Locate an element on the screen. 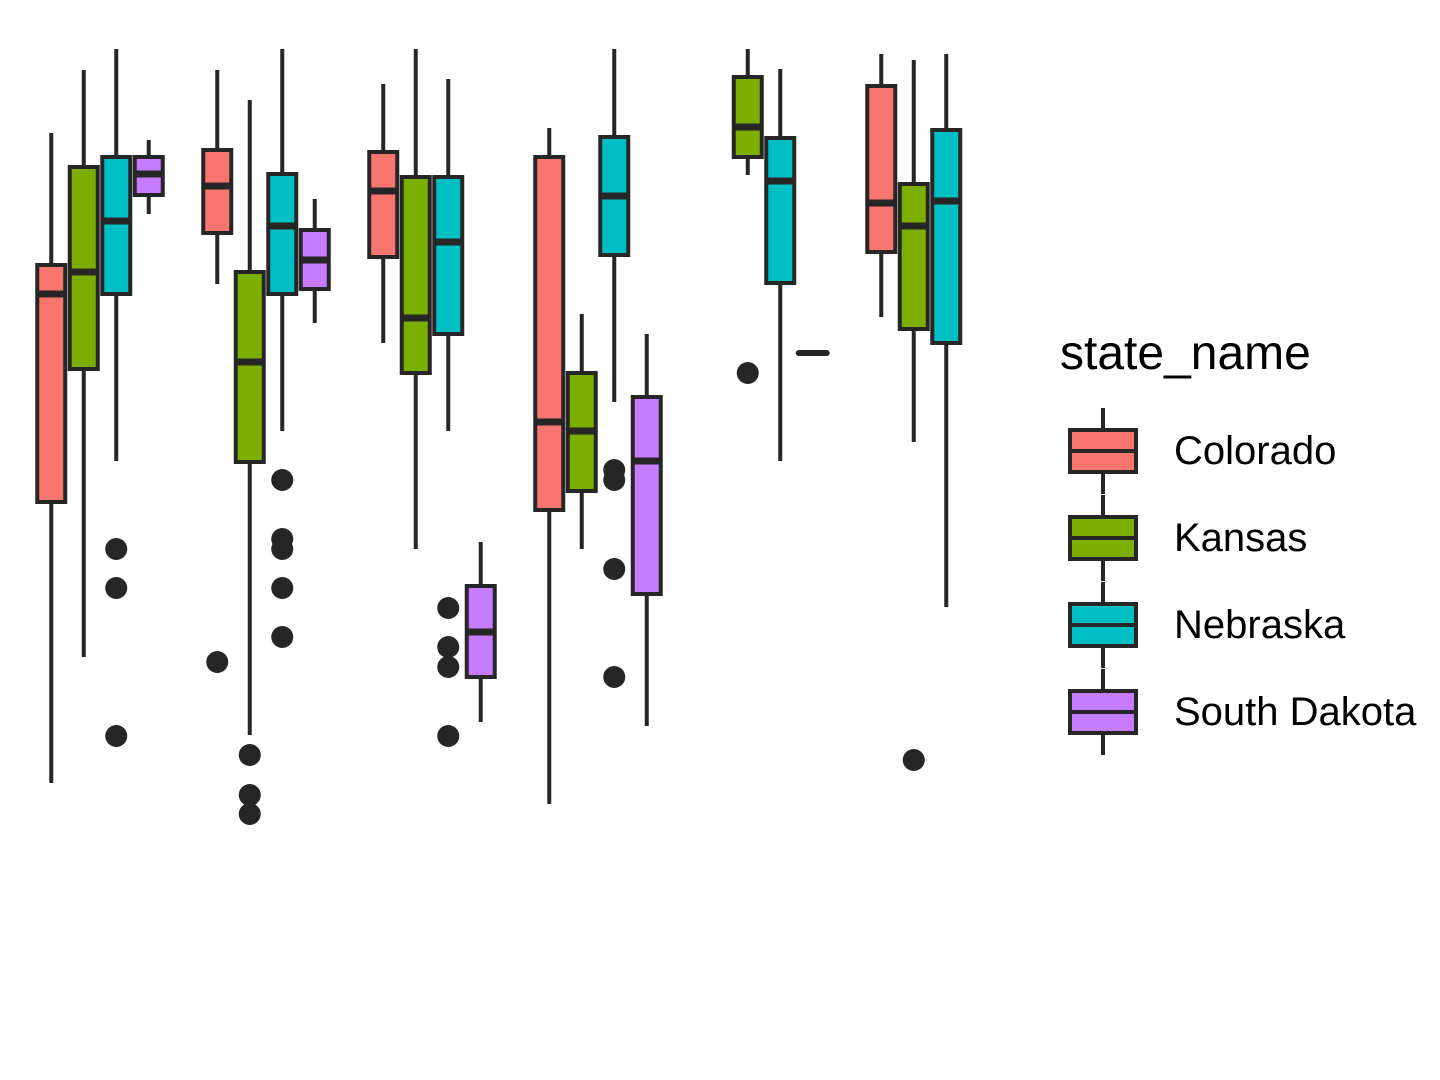  group-1-nebraska-box is located at coordinates (116, 225).